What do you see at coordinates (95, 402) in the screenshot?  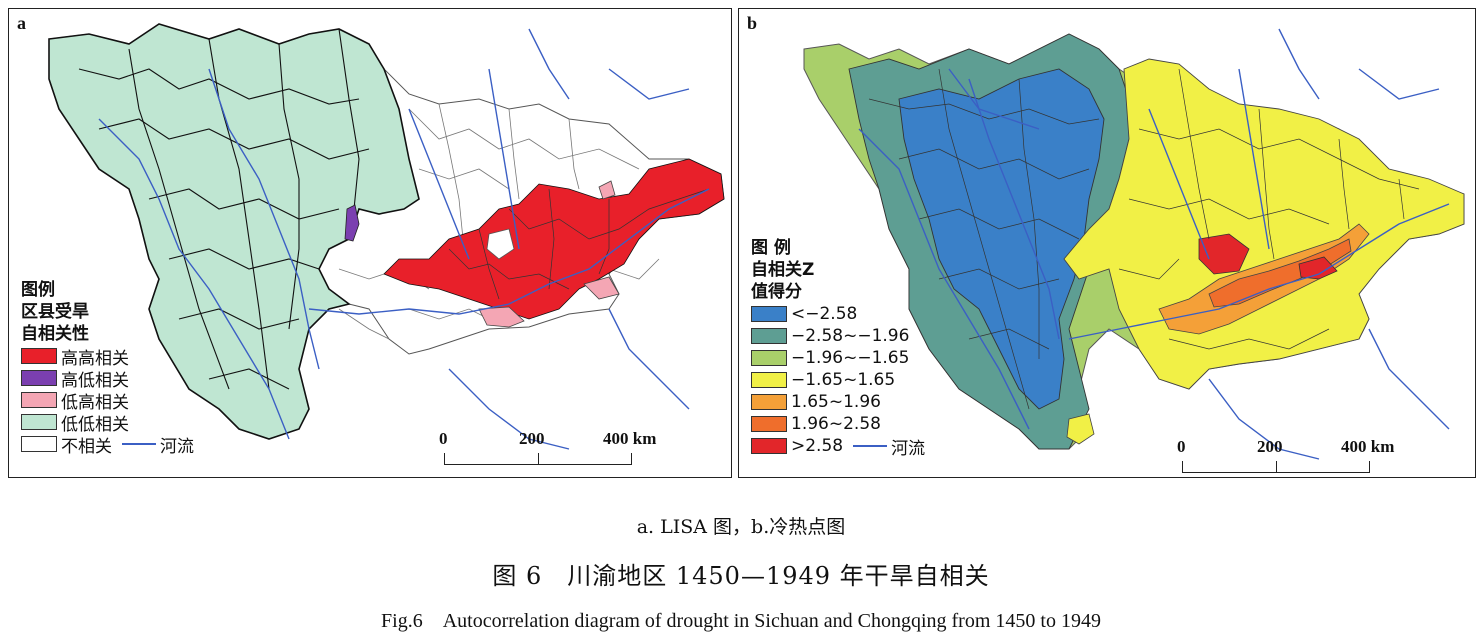 I see `legend-label: 低高相关` at bounding box center [95, 402].